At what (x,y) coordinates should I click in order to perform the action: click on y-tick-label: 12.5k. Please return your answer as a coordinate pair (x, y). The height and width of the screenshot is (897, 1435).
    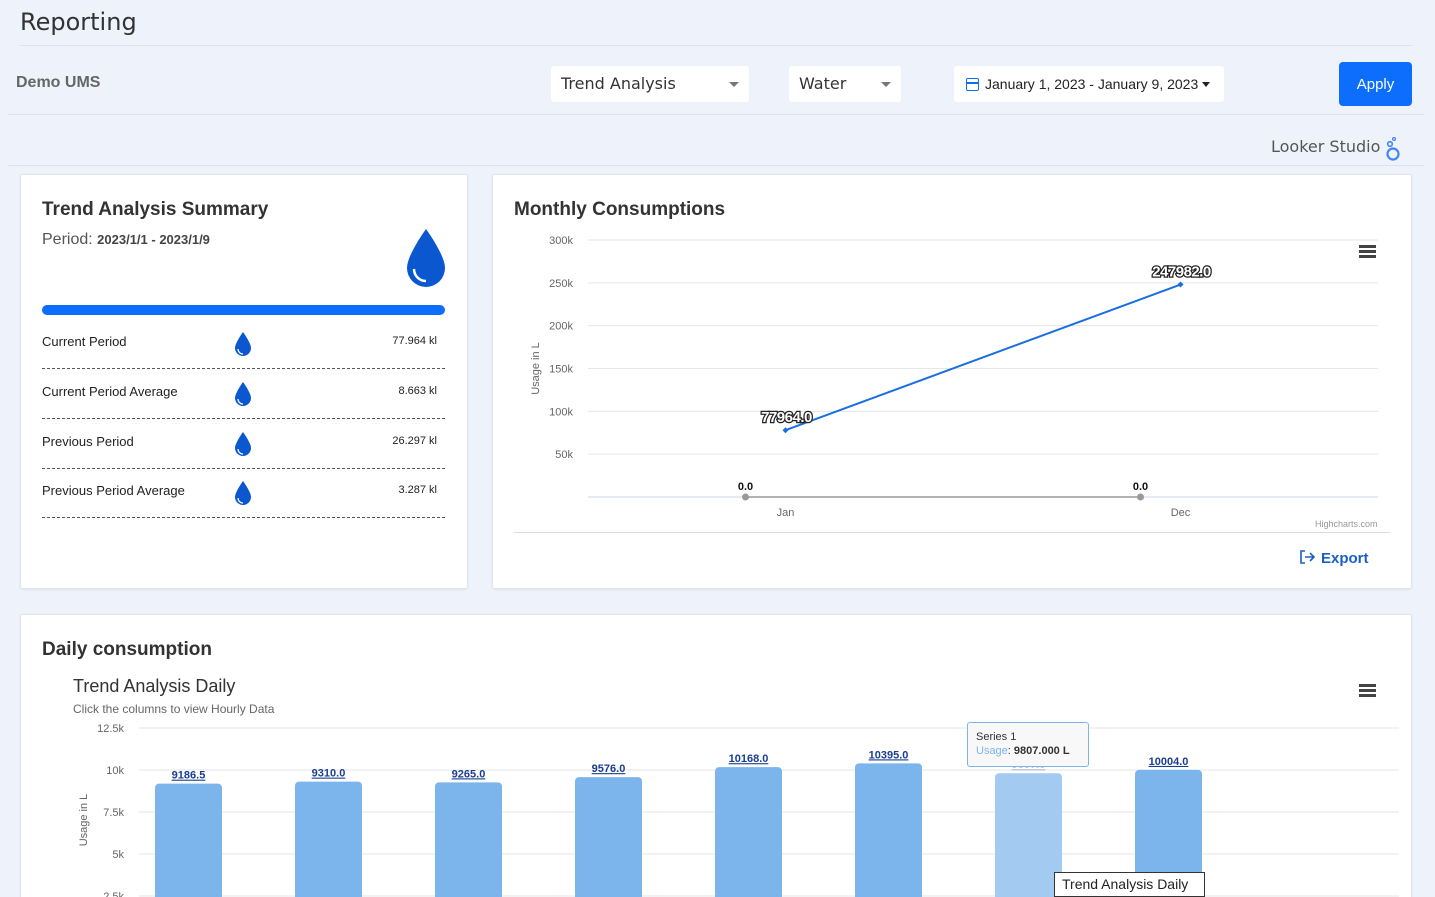
    Looking at the image, I should click on (110, 729).